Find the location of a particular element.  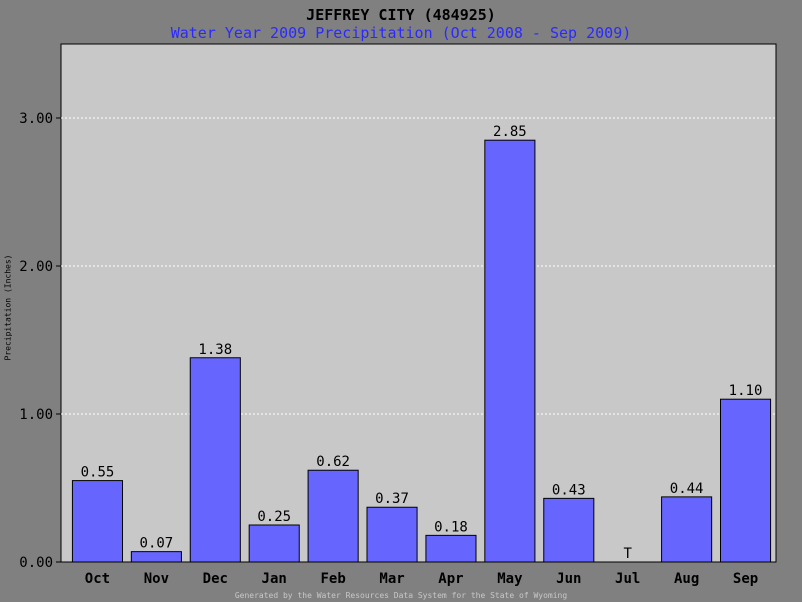

x-tick-label: Apr is located at coordinates (450, 579).